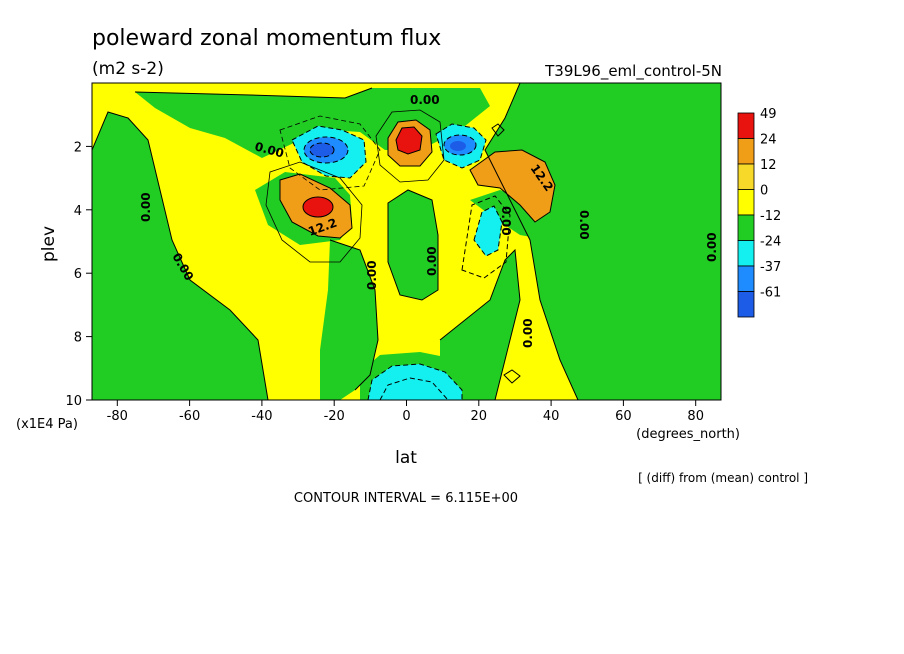  I want to click on colorbar-label: 0, so click(764, 191).